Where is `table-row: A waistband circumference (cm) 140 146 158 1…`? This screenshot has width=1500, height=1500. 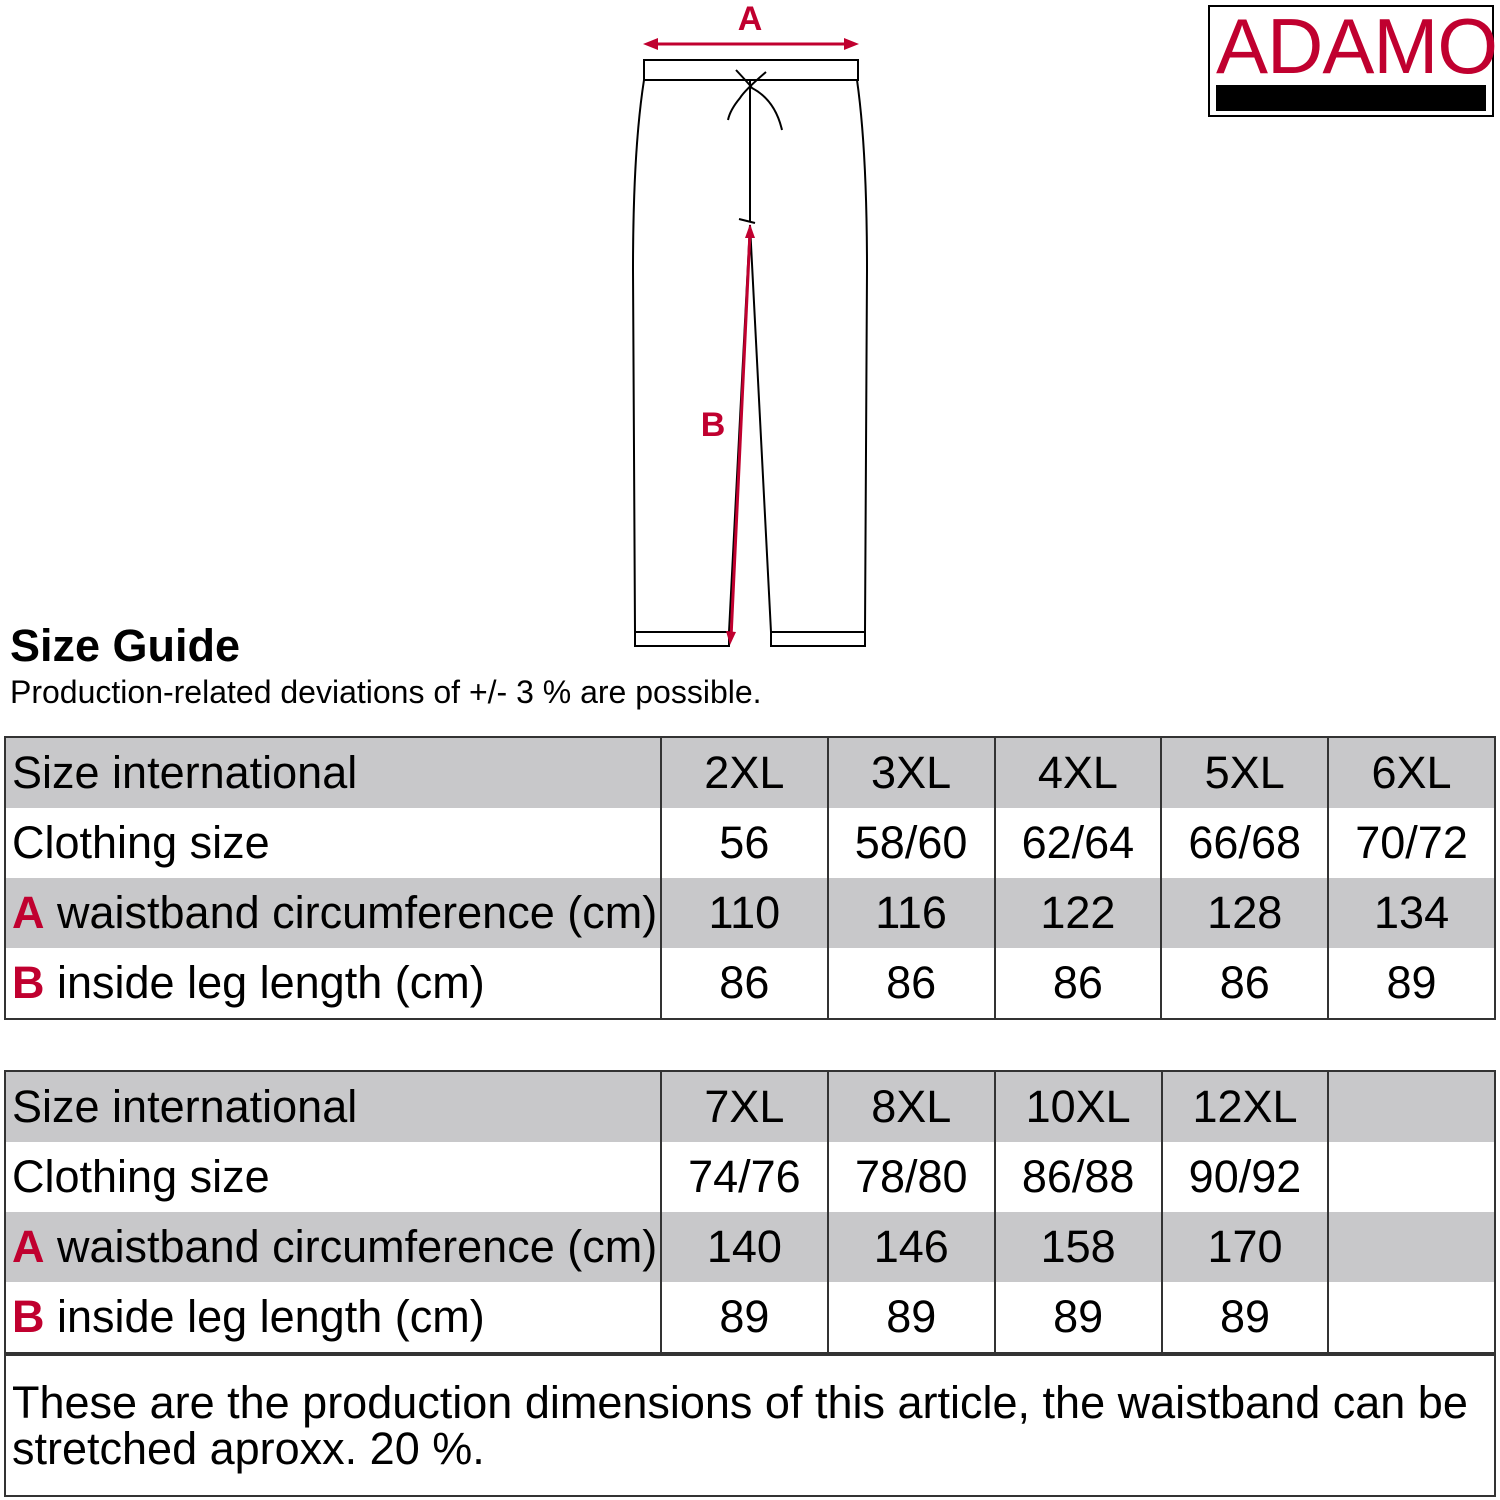 table-row: A waistband circumference (cm) 140 146 158 1… is located at coordinates (750, 1247).